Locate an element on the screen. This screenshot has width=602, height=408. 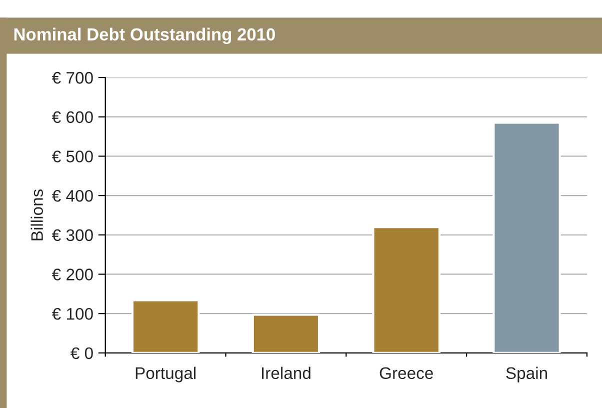
y-tick-label: € 200 is located at coordinates (72, 274).